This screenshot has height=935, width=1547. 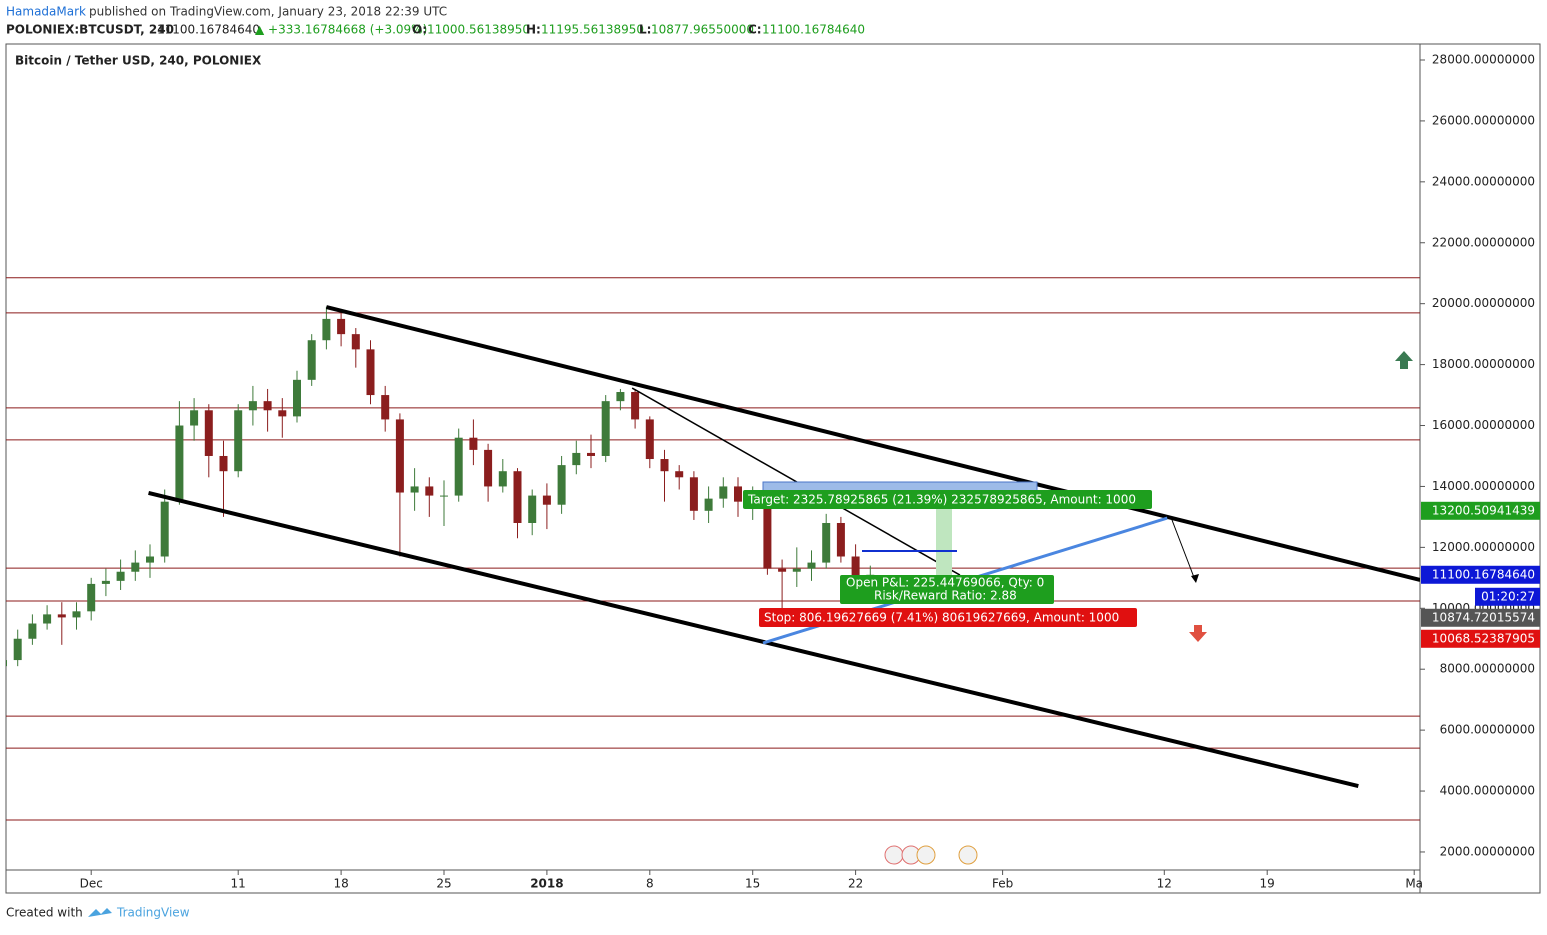 I want to click on l-label: L:, so click(x=645, y=30).